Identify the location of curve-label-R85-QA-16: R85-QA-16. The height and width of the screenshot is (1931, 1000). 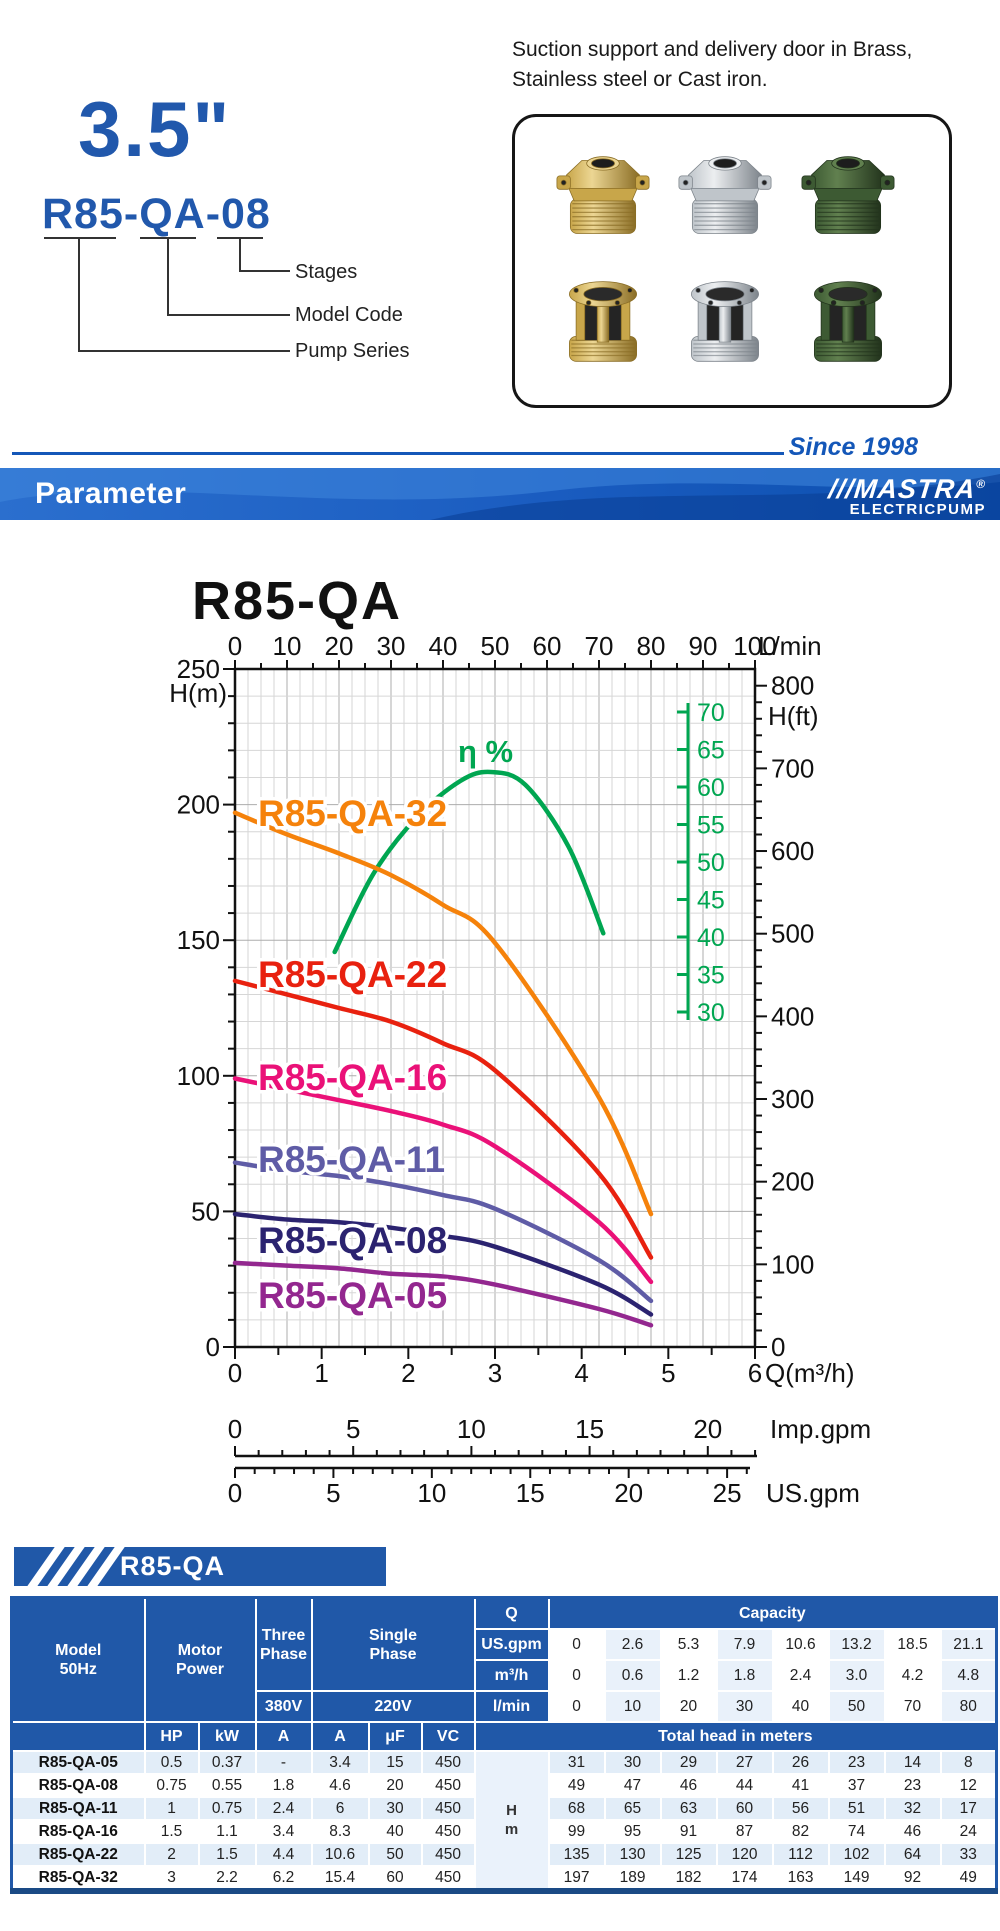
(352, 1077).